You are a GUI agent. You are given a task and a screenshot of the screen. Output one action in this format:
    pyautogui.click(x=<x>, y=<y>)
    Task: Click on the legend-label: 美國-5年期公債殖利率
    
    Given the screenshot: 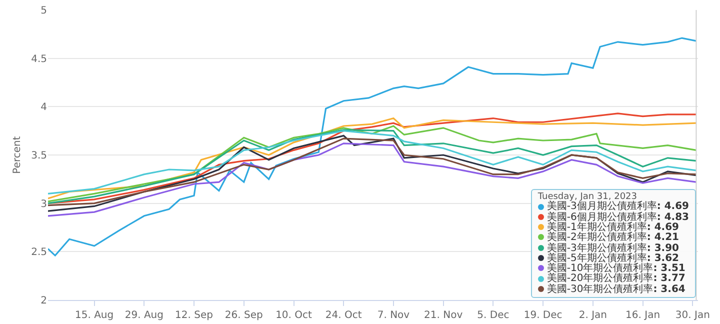 What is the action you would take?
    pyautogui.click(x=596, y=258)
    